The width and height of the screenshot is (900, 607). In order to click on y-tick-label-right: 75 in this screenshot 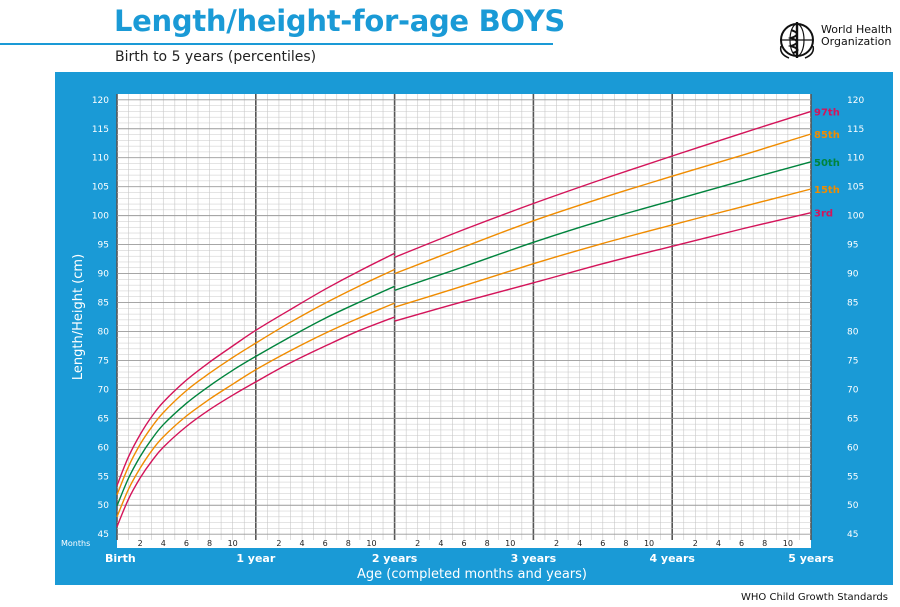, I will do `click(852, 361)`.